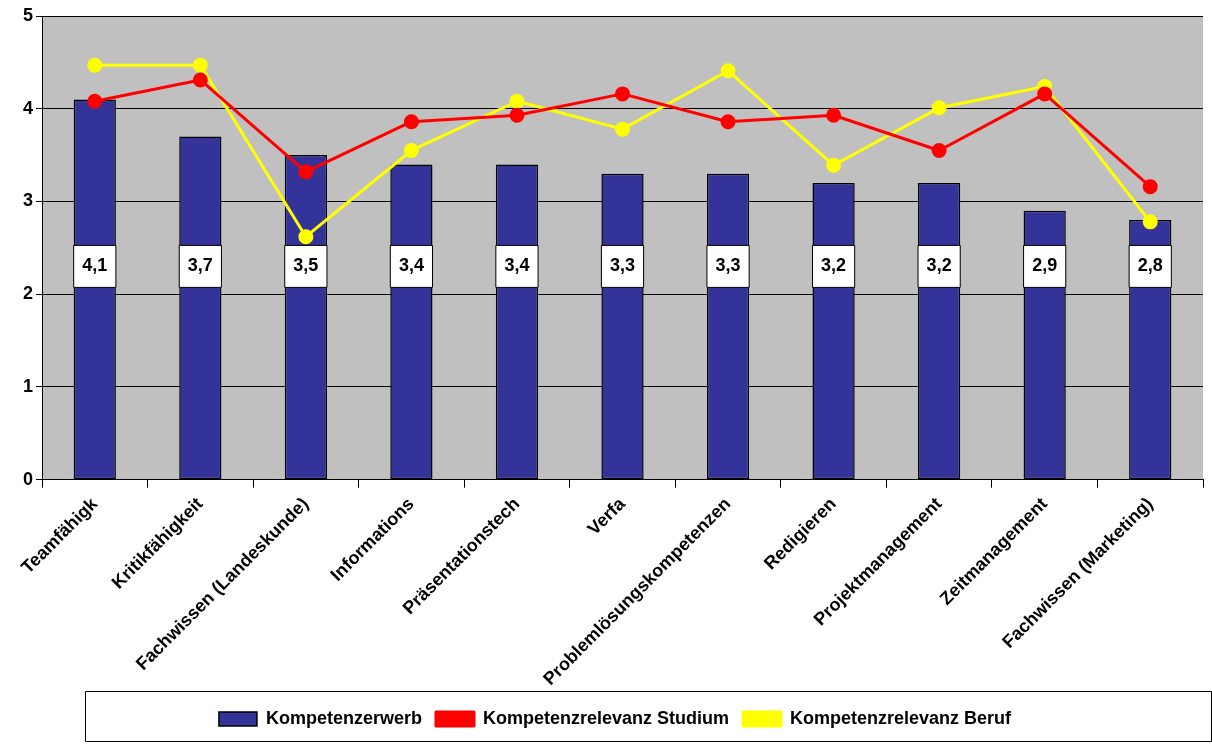 The height and width of the screenshot is (744, 1212). Describe the element at coordinates (28, 107) in the screenshot. I see `y-tick-label: 4` at that location.